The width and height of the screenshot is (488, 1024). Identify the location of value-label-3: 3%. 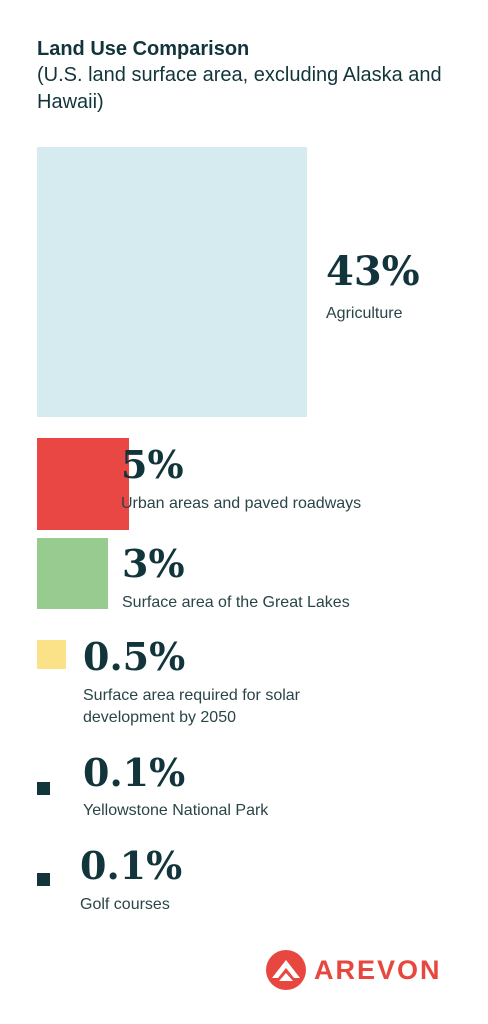
(153, 563).